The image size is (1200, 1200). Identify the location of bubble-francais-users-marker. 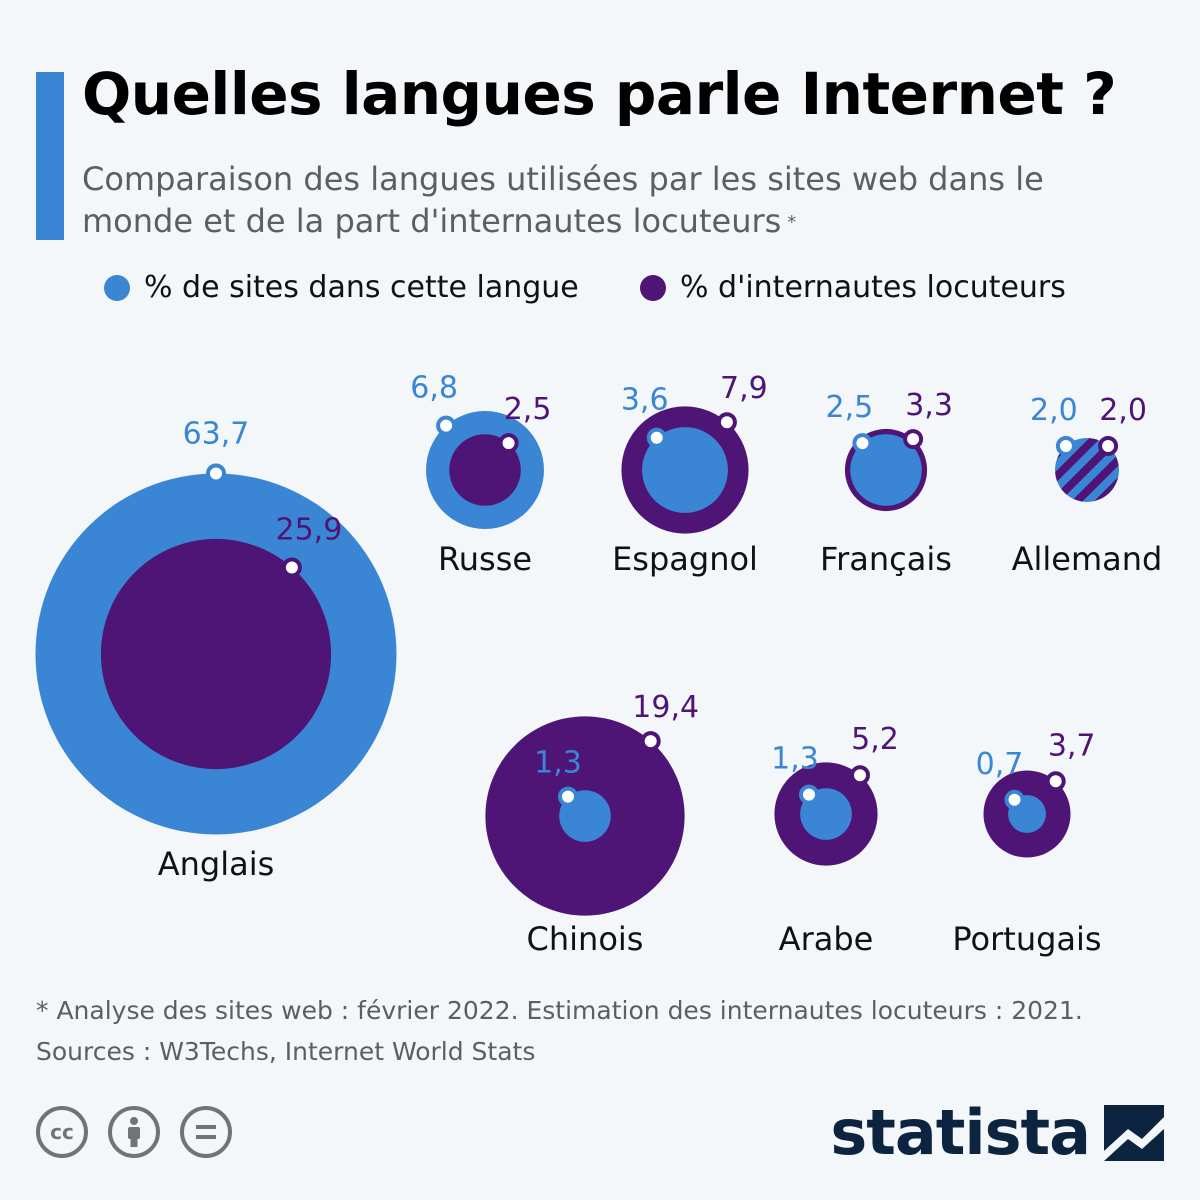
(913, 439).